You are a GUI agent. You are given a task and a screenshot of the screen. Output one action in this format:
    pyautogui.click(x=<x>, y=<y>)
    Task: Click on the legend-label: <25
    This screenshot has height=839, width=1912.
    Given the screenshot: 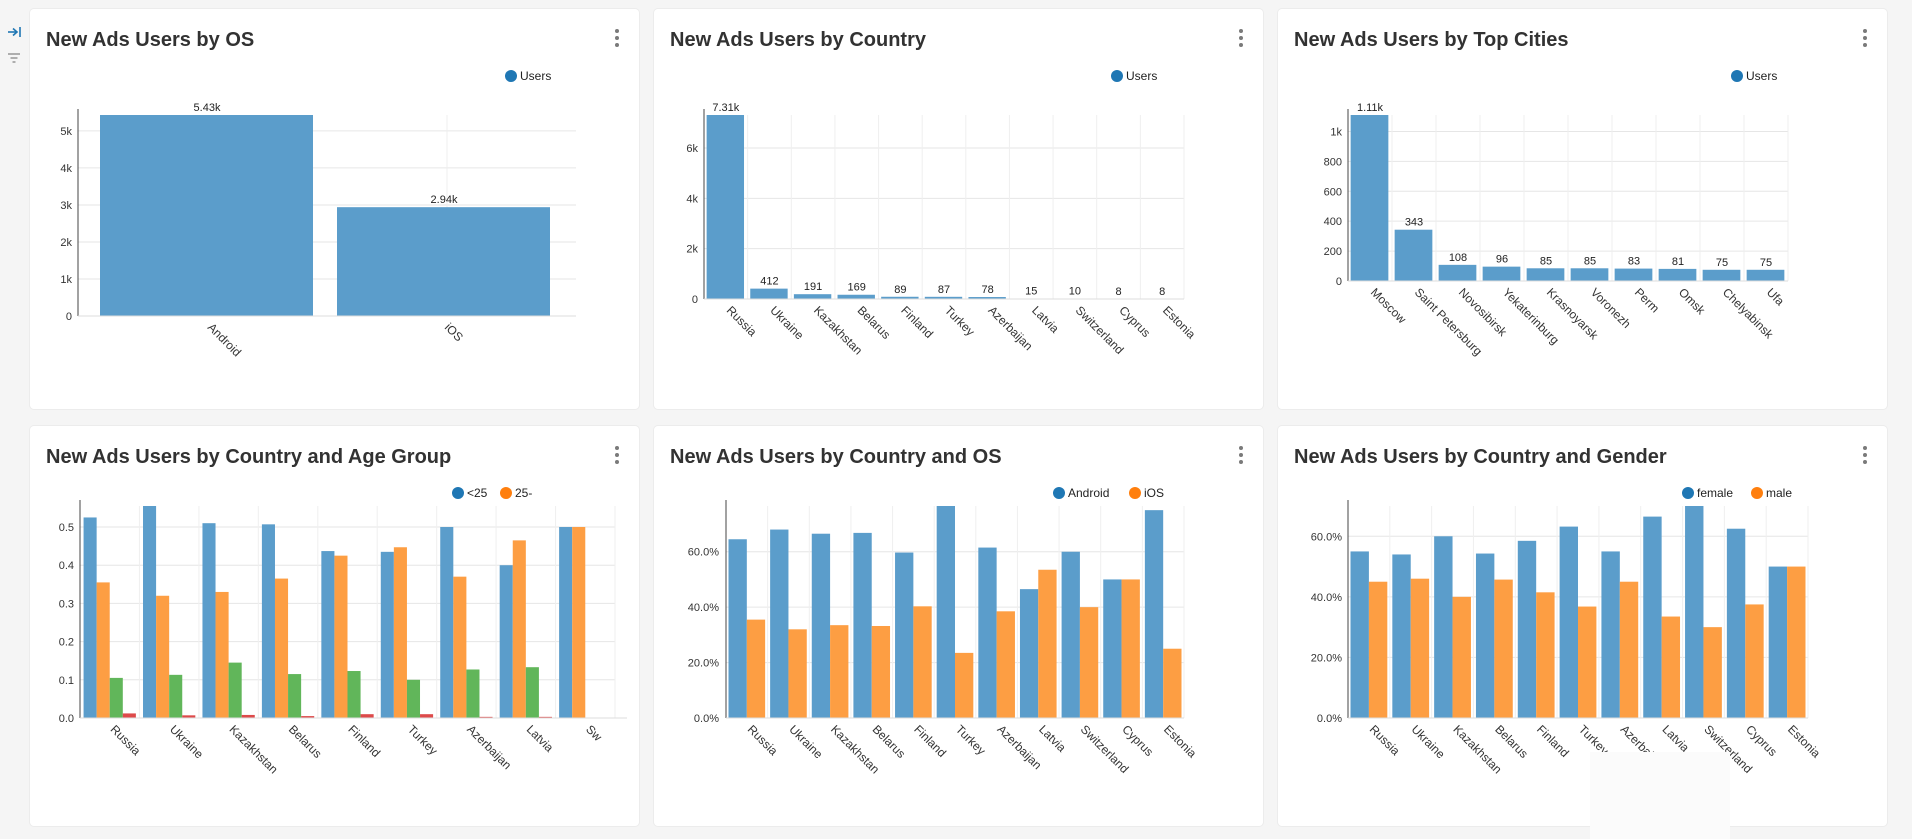 What is the action you would take?
    pyautogui.click(x=477, y=493)
    